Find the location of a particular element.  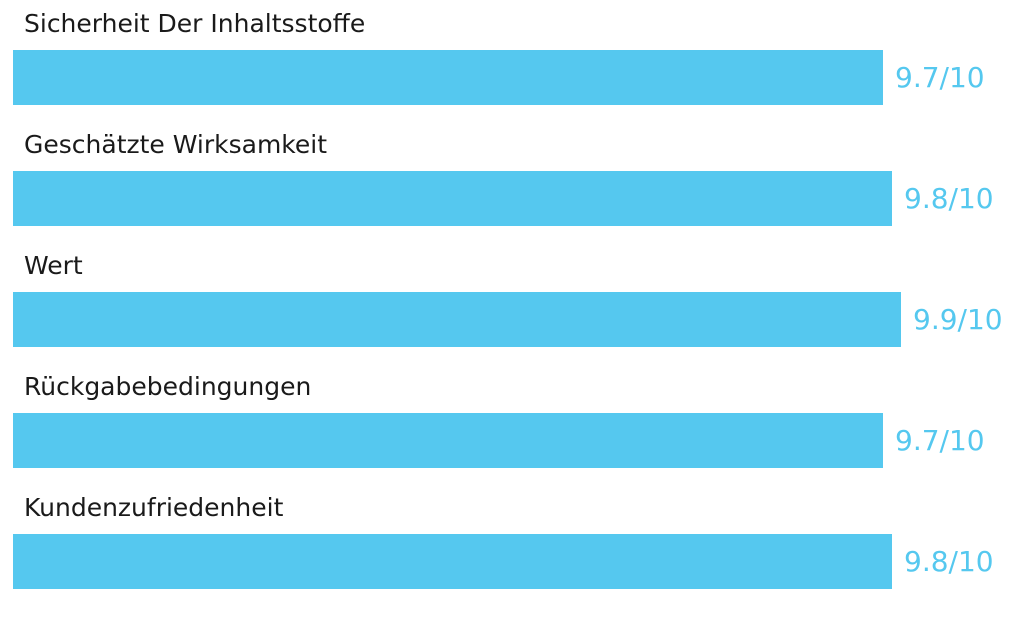

rating-label: Rückgabebedingungen is located at coordinates (168, 386).